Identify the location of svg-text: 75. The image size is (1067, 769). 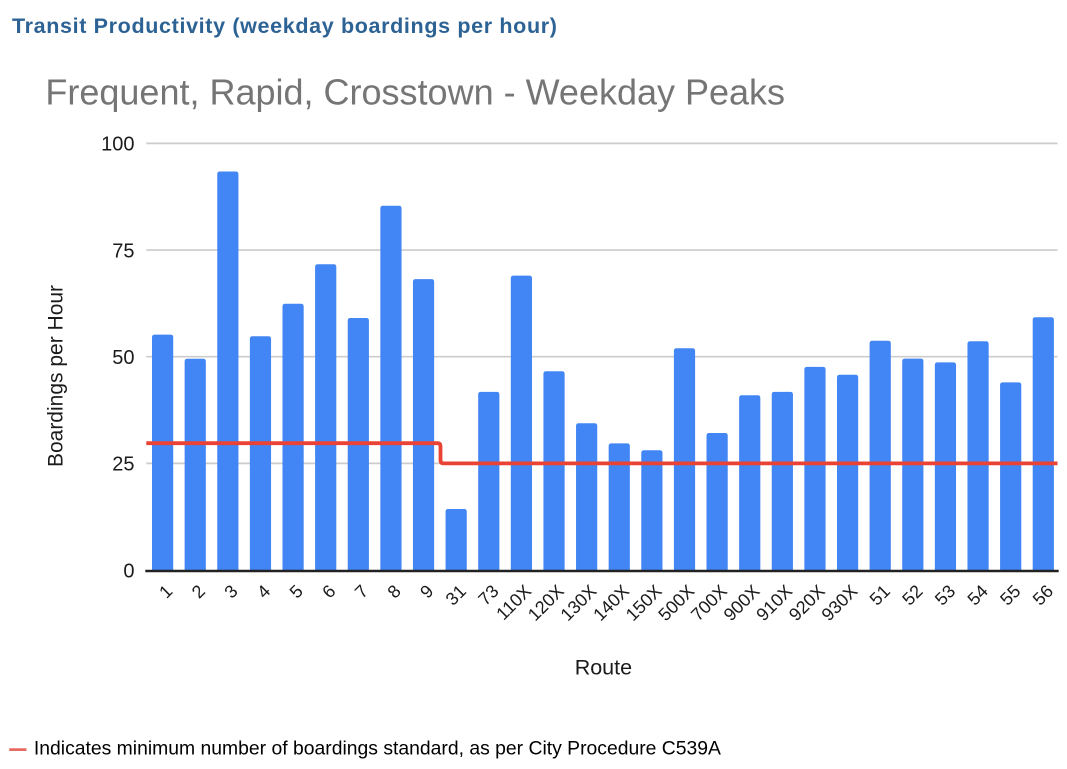
(123, 251).